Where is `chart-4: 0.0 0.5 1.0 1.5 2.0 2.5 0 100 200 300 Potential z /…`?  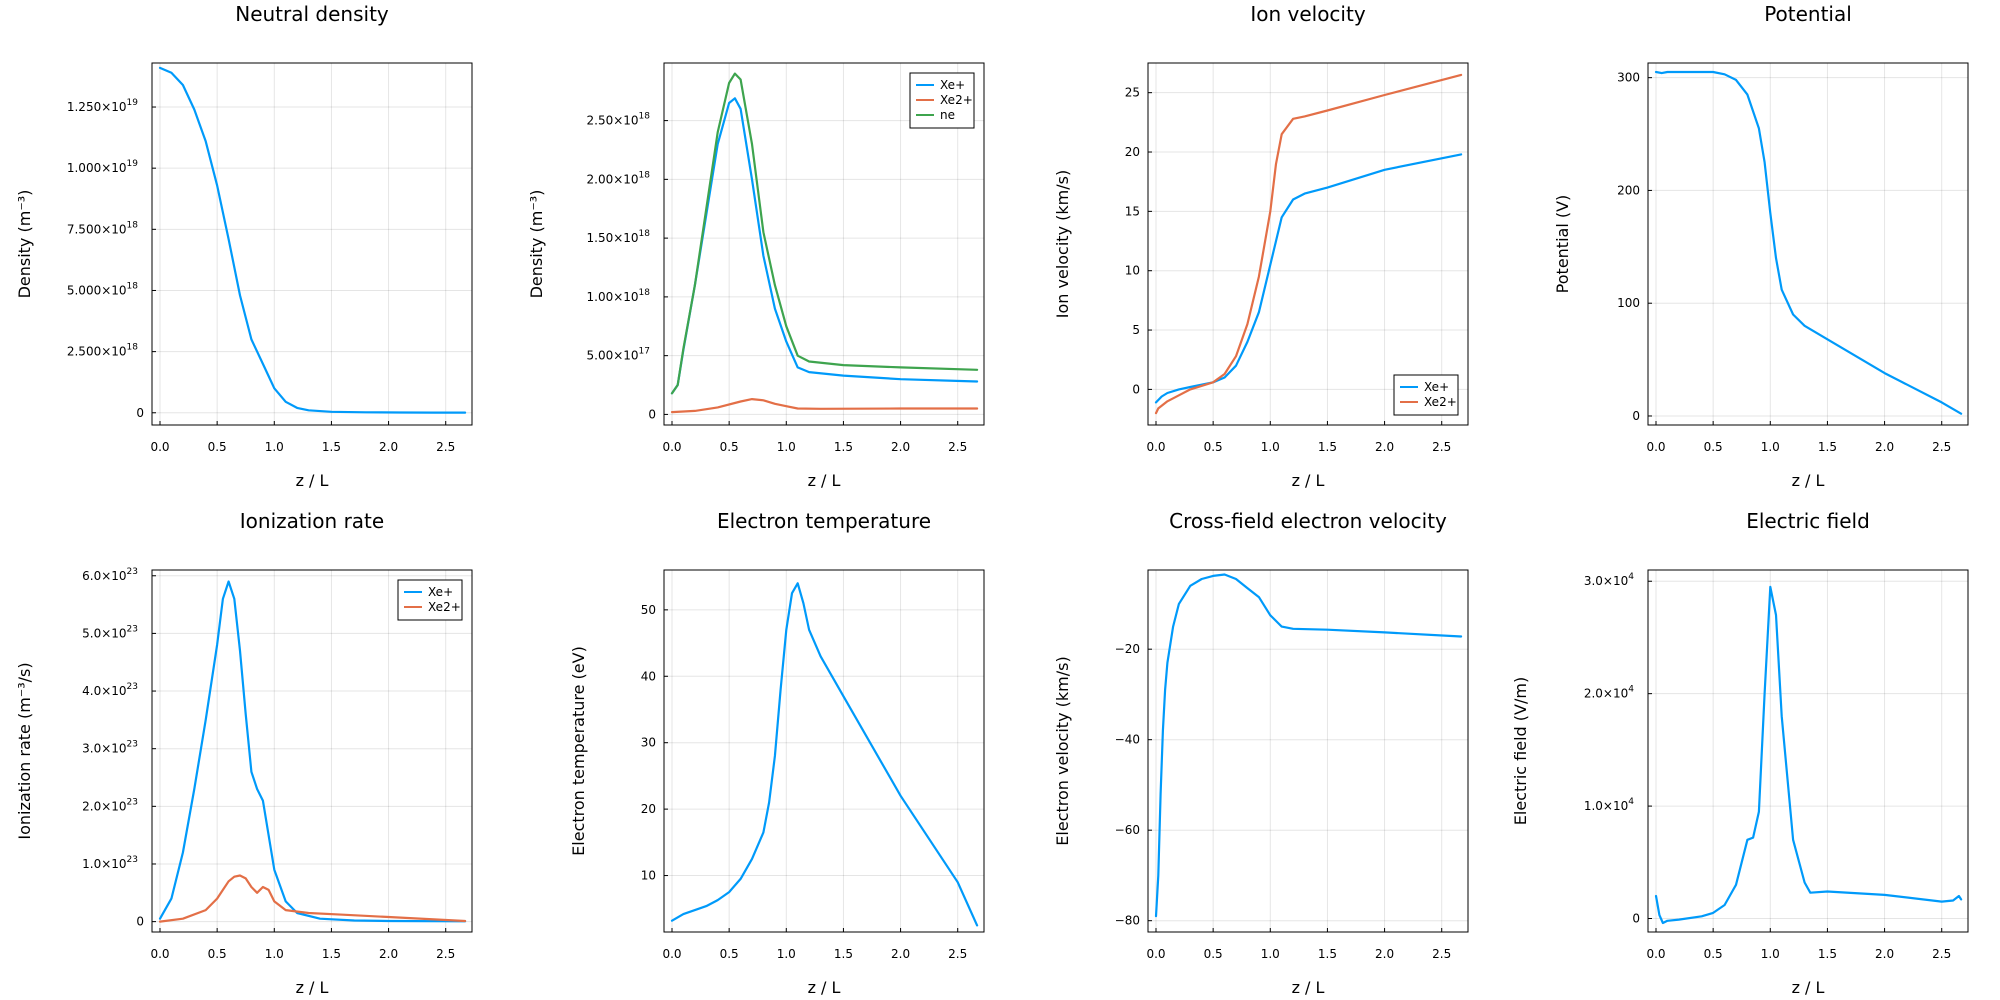 chart-4: 0.0 0.5 1.0 1.5 2.0 2.5 0 100 200 300 Potential z /… is located at coordinates (1761, 246).